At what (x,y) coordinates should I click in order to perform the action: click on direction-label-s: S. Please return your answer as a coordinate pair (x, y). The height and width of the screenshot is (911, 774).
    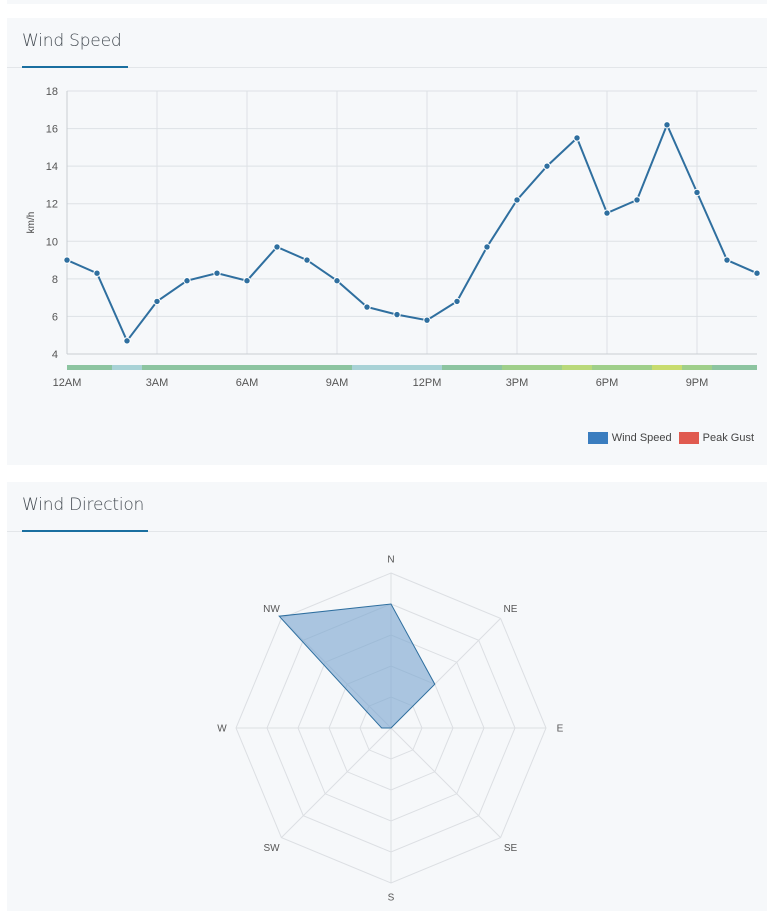
    Looking at the image, I should click on (391, 898).